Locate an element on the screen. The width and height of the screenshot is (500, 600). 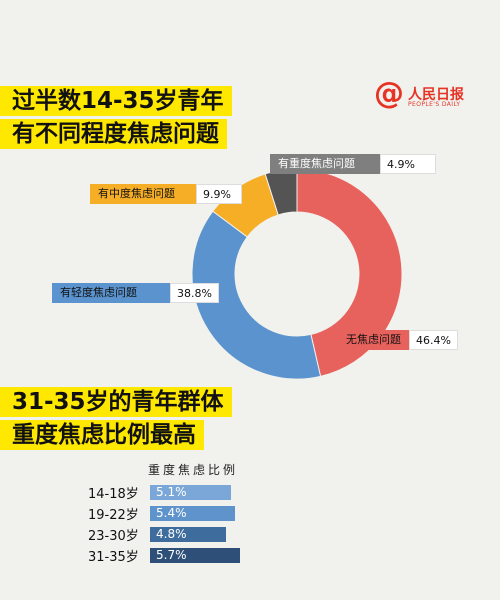
bar-category-label: 19-22岁 is located at coordinates (113, 515).